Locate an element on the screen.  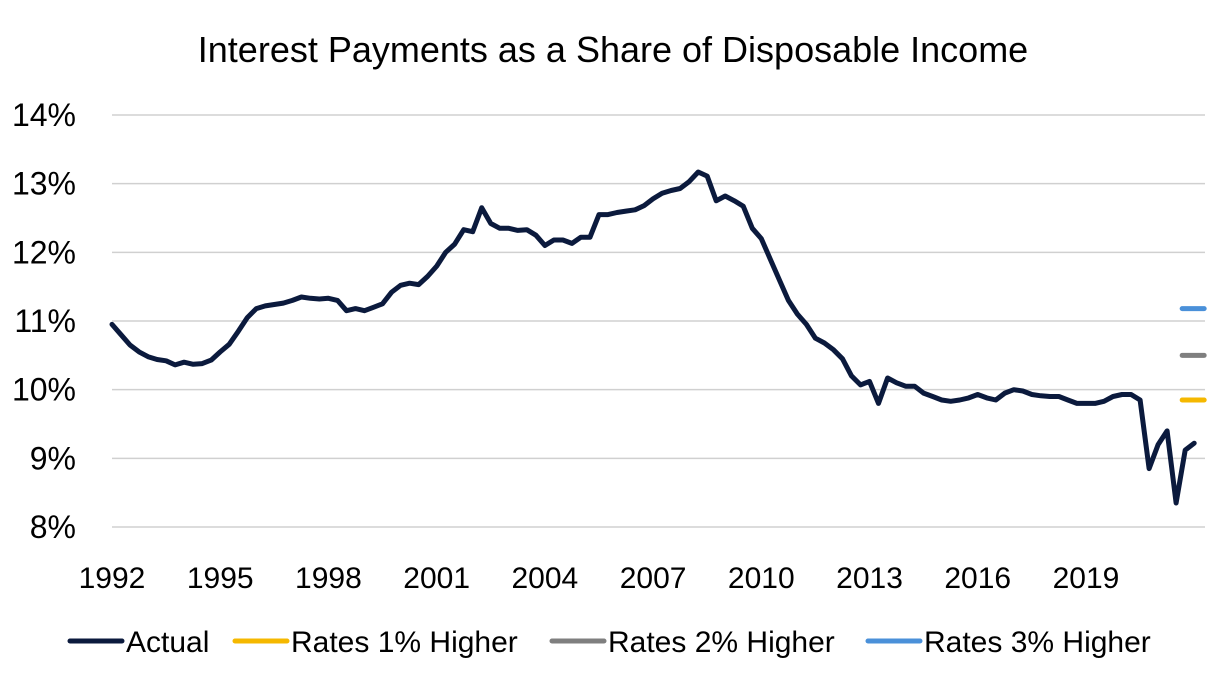
y-tick-label: 9% is located at coordinates (53, 458).